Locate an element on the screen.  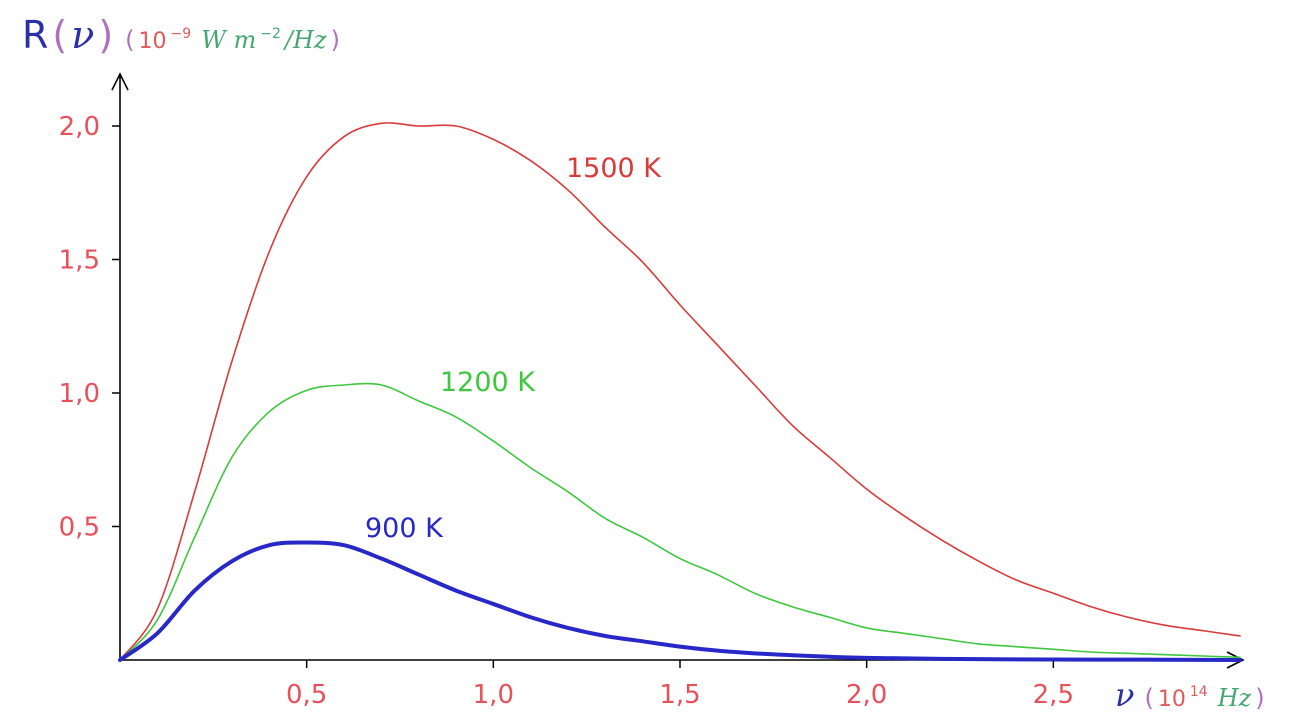
x-axis-title-nu: ν is located at coordinates (1124, 694).